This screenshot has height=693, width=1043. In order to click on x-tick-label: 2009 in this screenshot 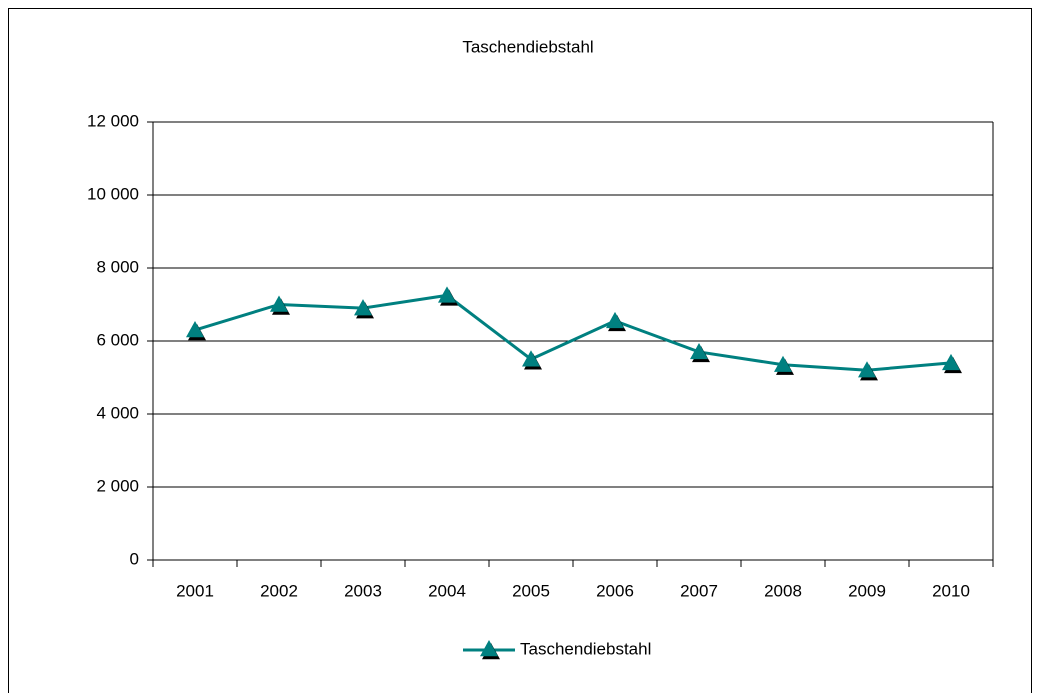, I will do `click(867, 590)`.